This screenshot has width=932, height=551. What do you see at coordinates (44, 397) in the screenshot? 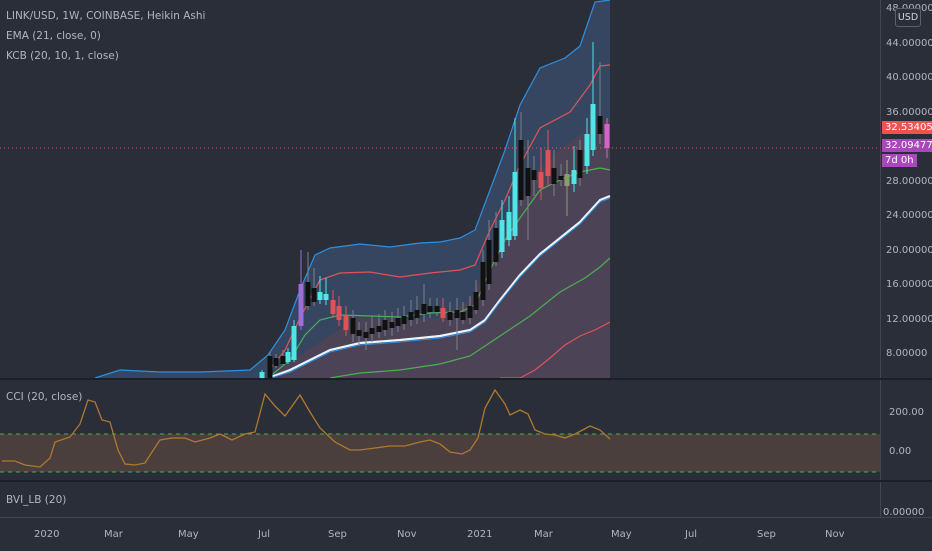
I see `cci-legend: CCI (20, close)` at bounding box center [44, 397].